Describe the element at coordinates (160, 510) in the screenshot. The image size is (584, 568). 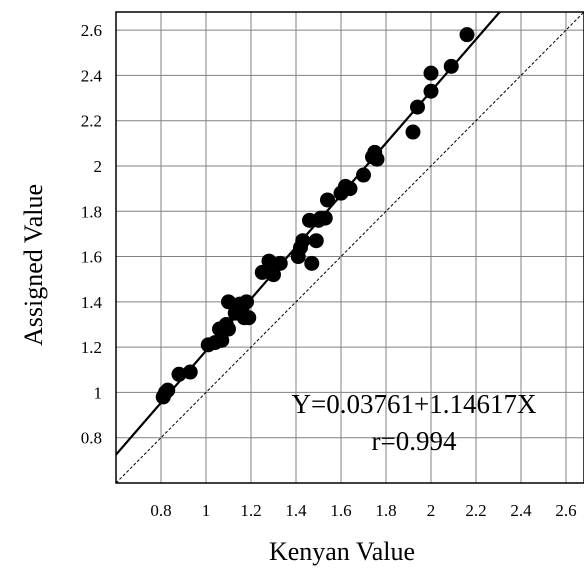
I see `x-tick-label: 0.8` at that location.